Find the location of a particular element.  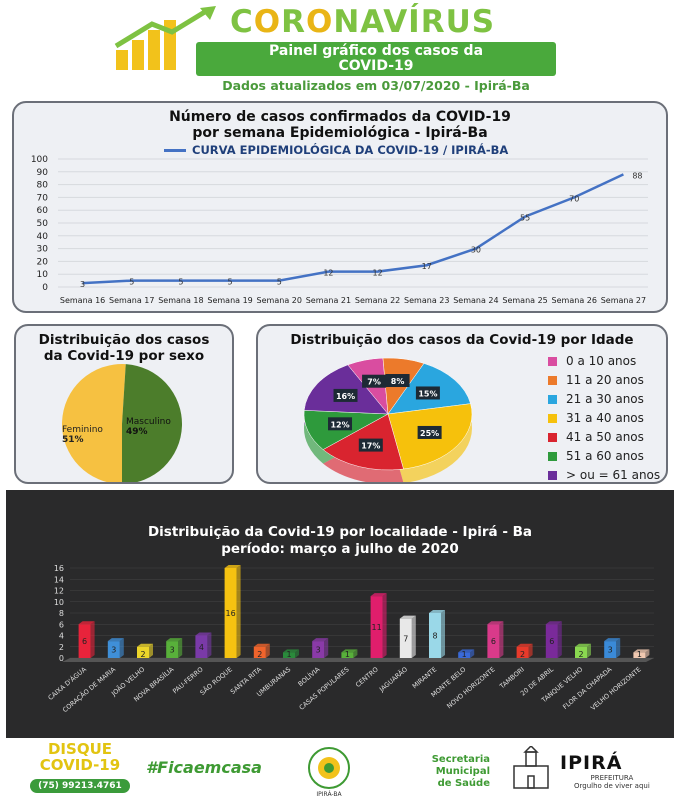

slice-label-group: 12% is located at coordinates (340, 424).